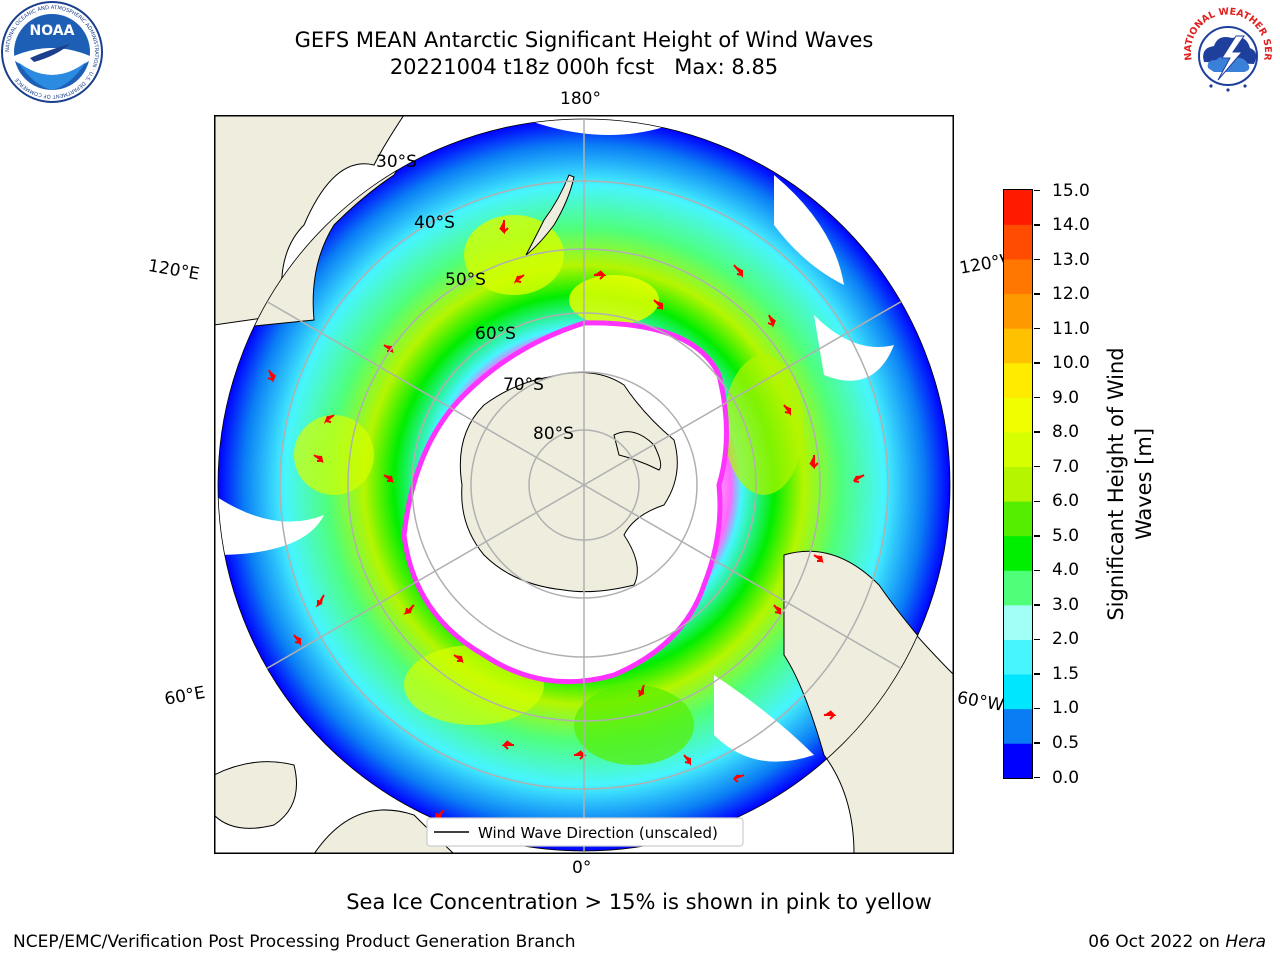  Describe the element at coordinates (1071, 328) in the screenshot. I see `colorbar-tick-label: 11.0` at that location.